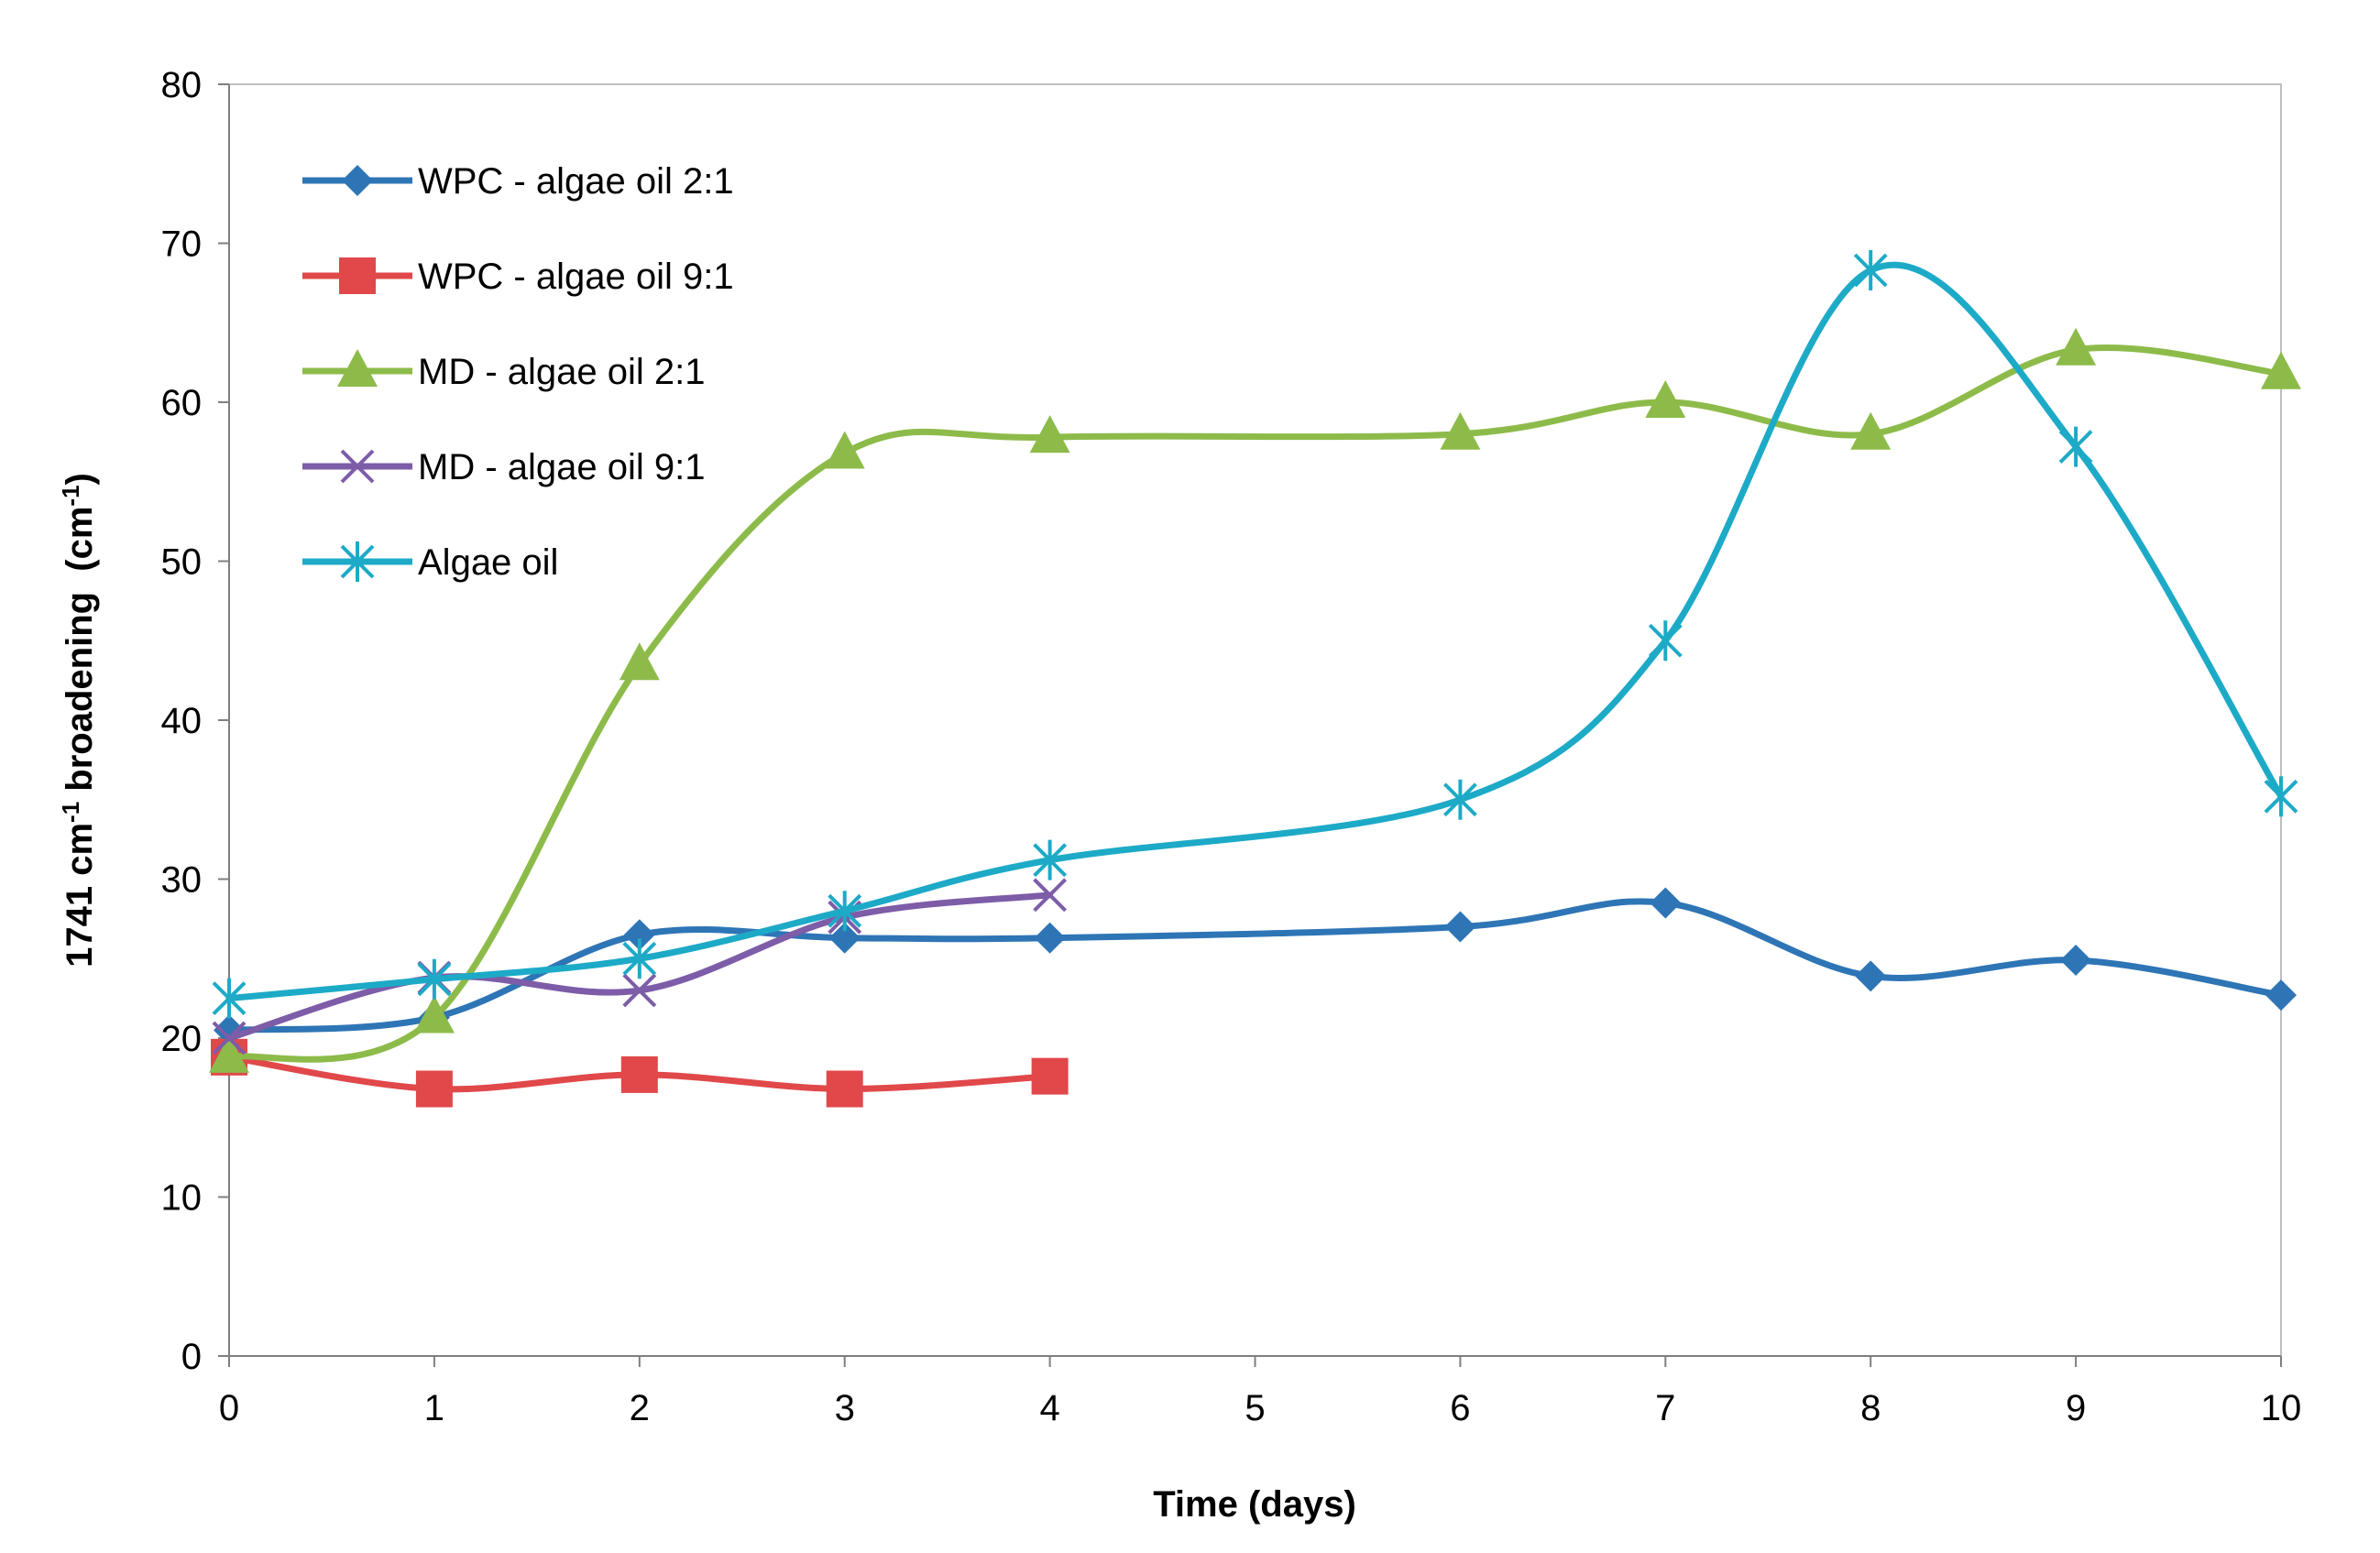 This screenshot has width=2380, height=1553. I want to click on legend-item-md-algae-oil-9-1: MD - algae oil 9:1, so click(503, 467).